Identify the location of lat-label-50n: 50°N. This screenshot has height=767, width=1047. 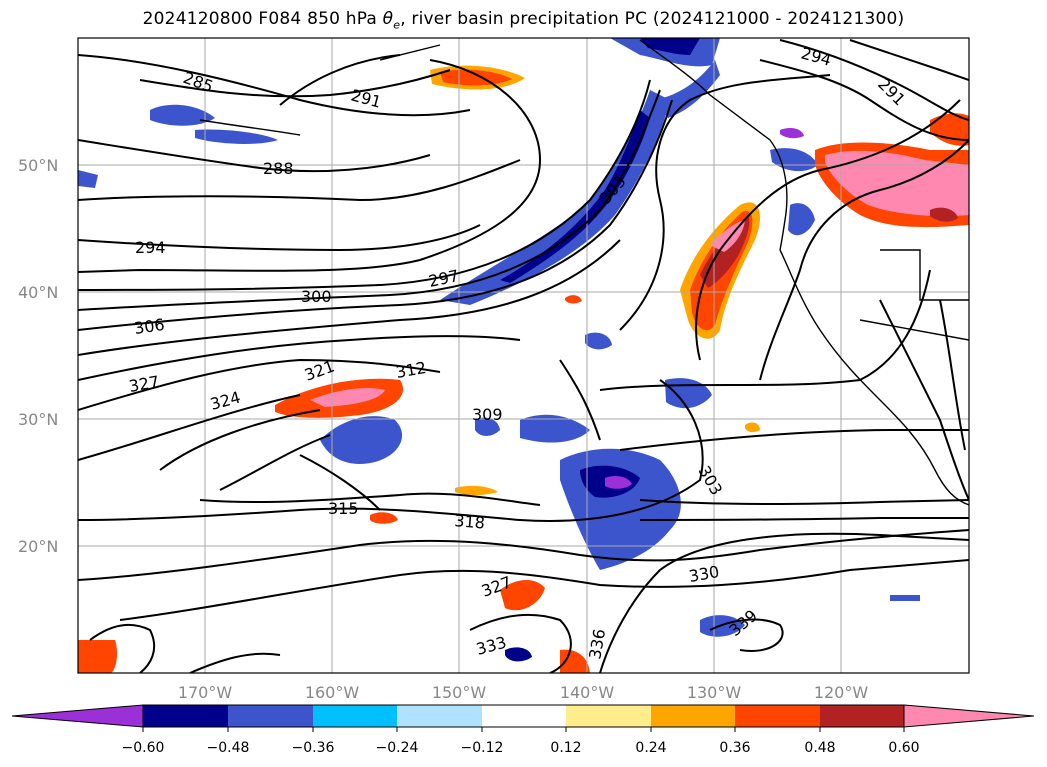
(38, 165).